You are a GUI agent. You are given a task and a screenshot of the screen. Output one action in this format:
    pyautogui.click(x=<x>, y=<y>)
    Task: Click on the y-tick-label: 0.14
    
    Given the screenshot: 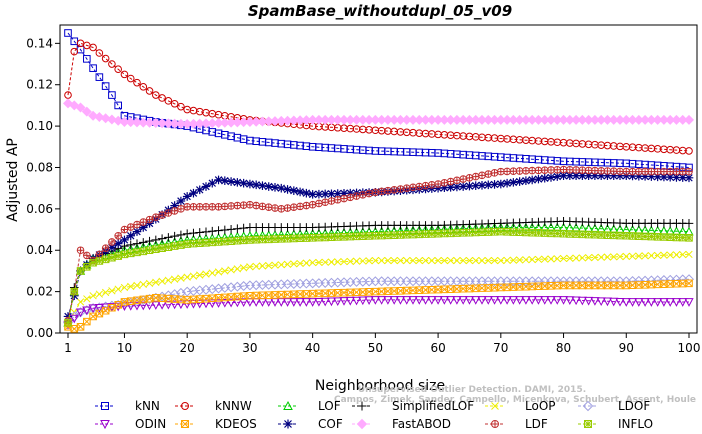 What is the action you would take?
    pyautogui.click(x=39, y=43)
    